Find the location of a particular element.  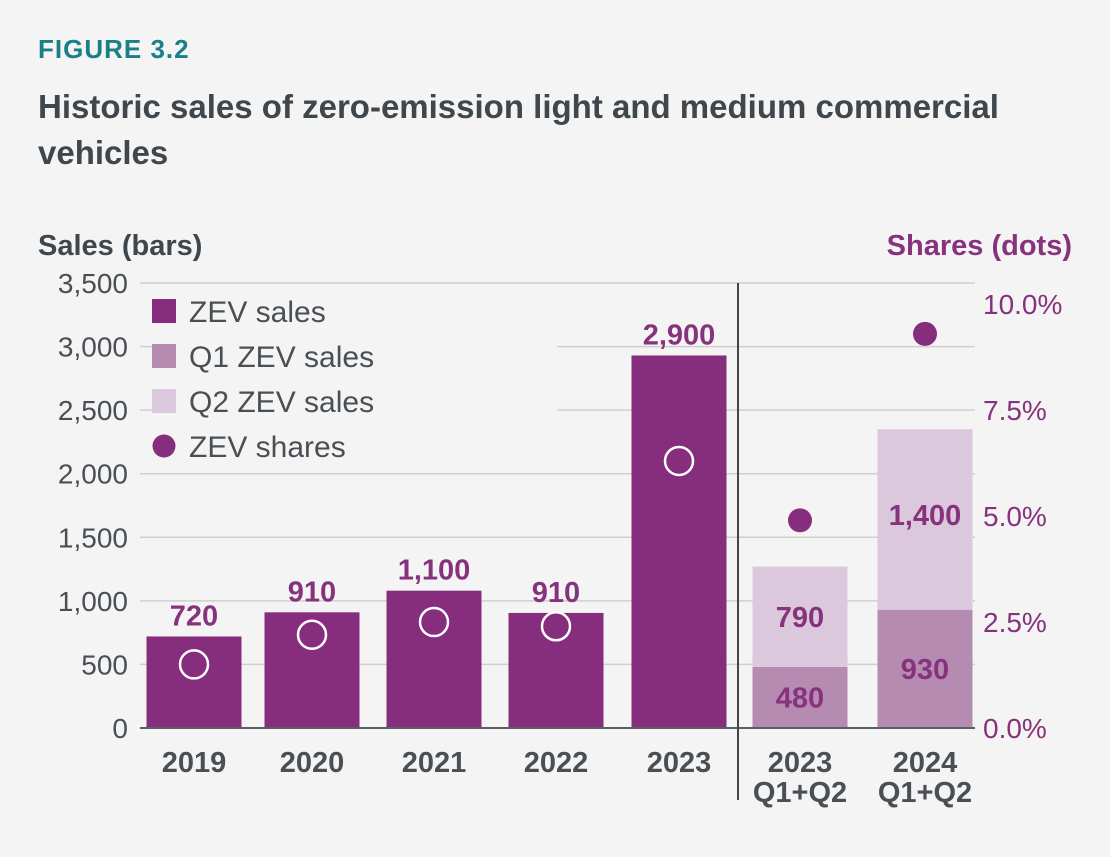

bar-value-label: 1,100 is located at coordinates (434, 571).